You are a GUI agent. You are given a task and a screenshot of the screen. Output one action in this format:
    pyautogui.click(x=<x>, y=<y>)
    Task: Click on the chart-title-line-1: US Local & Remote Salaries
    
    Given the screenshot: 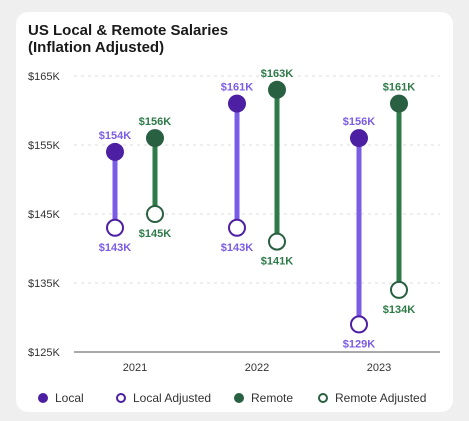 What is the action you would take?
    pyautogui.click(x=128, y=30)
    